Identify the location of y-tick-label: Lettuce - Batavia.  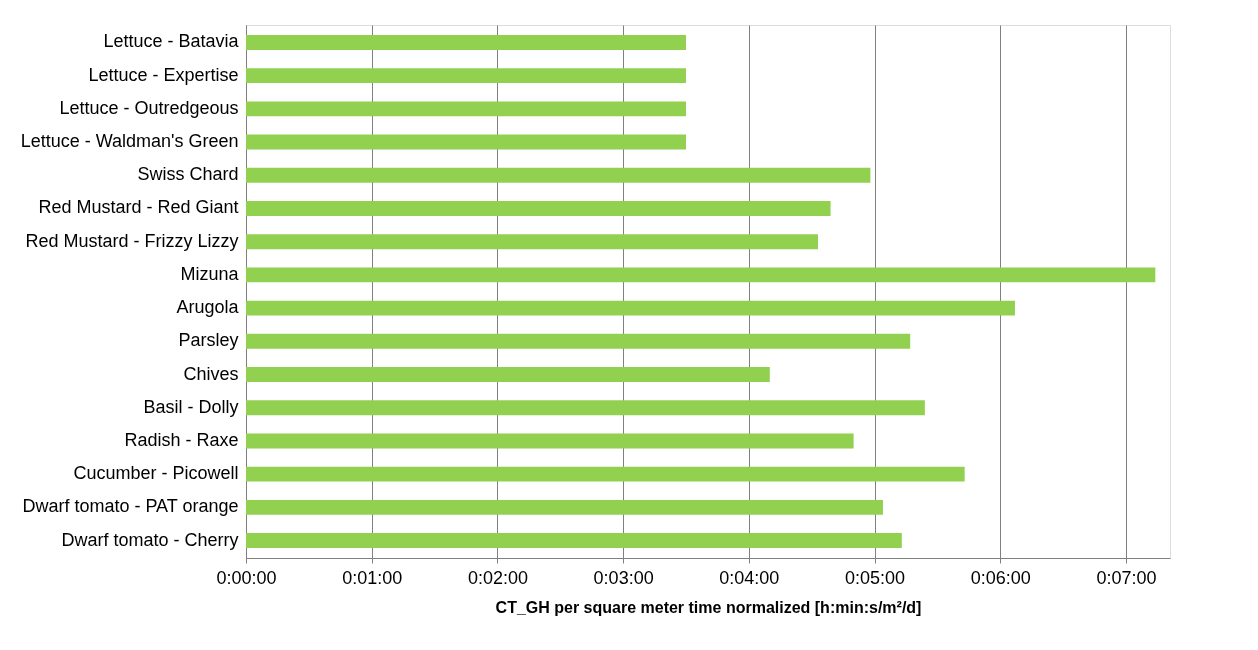
(171, 41).